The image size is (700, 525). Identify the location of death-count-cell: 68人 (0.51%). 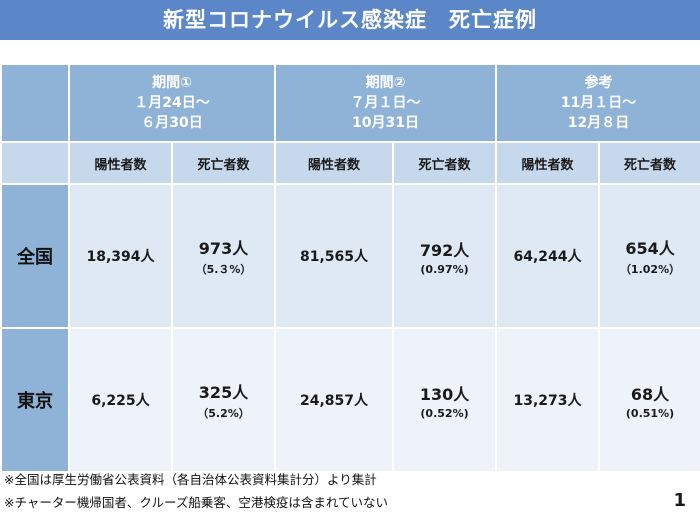
(649, 400).